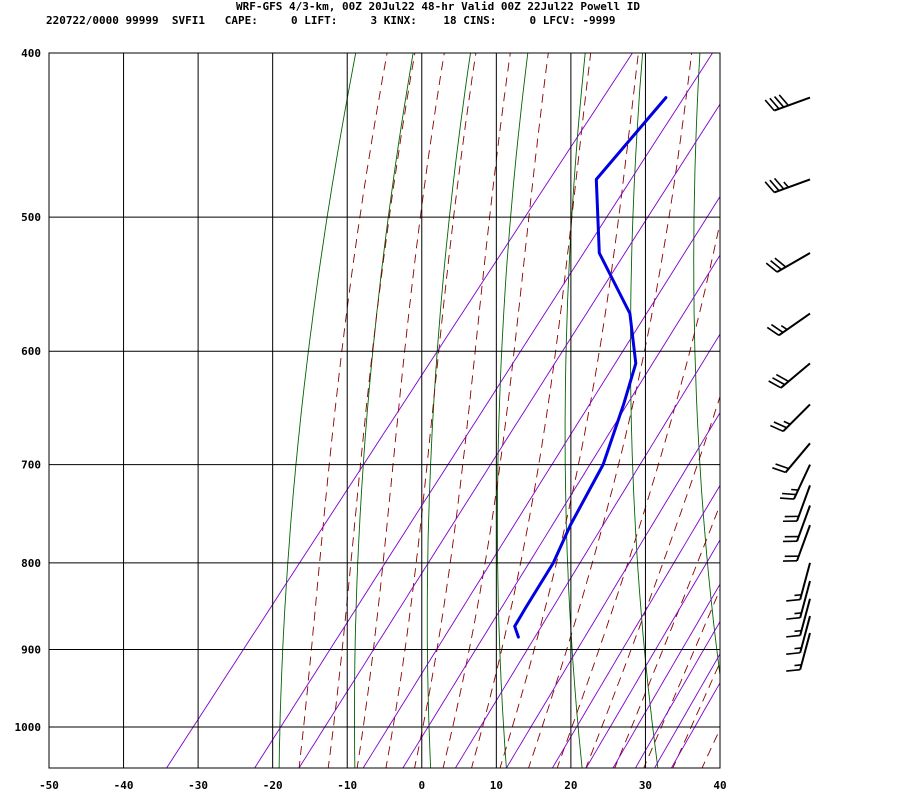 This screenshot has width=900, height=800. Describe the element at coordinates (31, 563) in the screenshot. I see `pressure-tick-label: 800` at that location.